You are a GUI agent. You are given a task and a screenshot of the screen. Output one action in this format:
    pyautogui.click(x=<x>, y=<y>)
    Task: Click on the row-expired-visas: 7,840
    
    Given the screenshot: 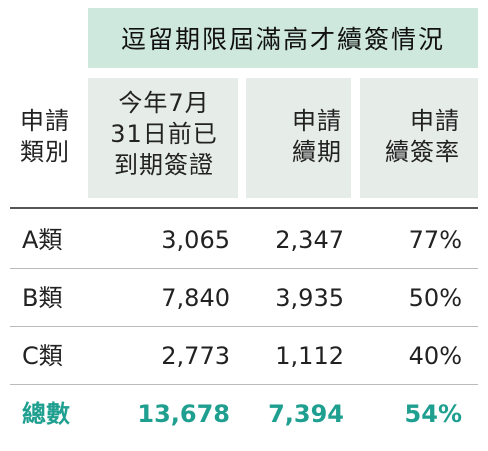 What is the action you would take?
    pyautogui.click(x=195, y=298)
    